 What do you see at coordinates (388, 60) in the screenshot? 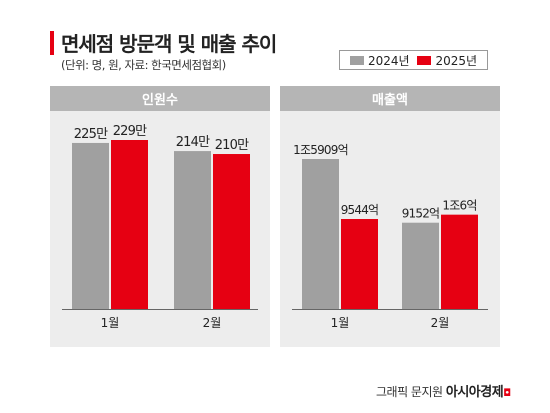
I see `legend-label-2024: 2024년` at bounding box center [388, 60].